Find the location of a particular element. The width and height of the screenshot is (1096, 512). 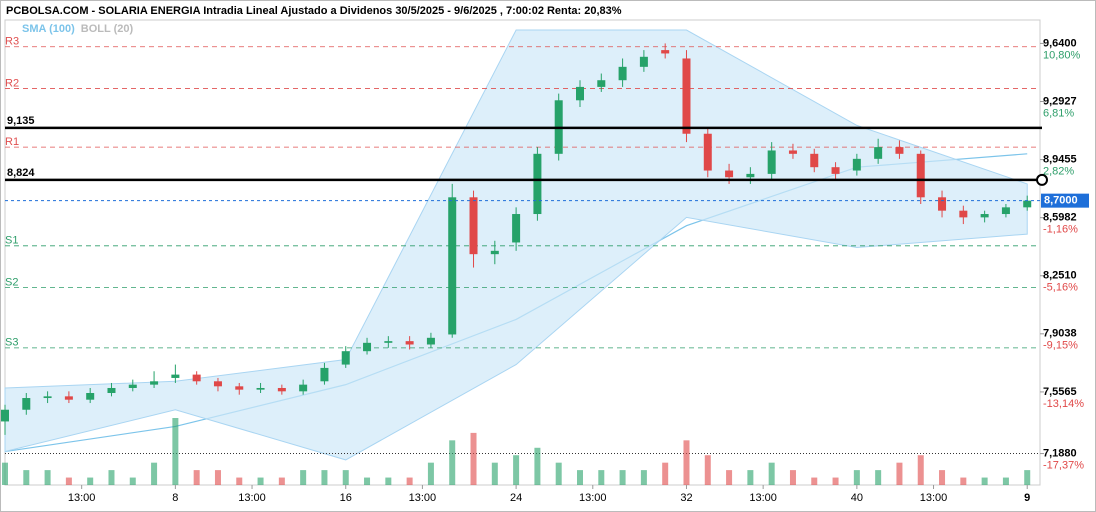

y-tick-label: 8,9455 is located at coordinates (1060, 159).